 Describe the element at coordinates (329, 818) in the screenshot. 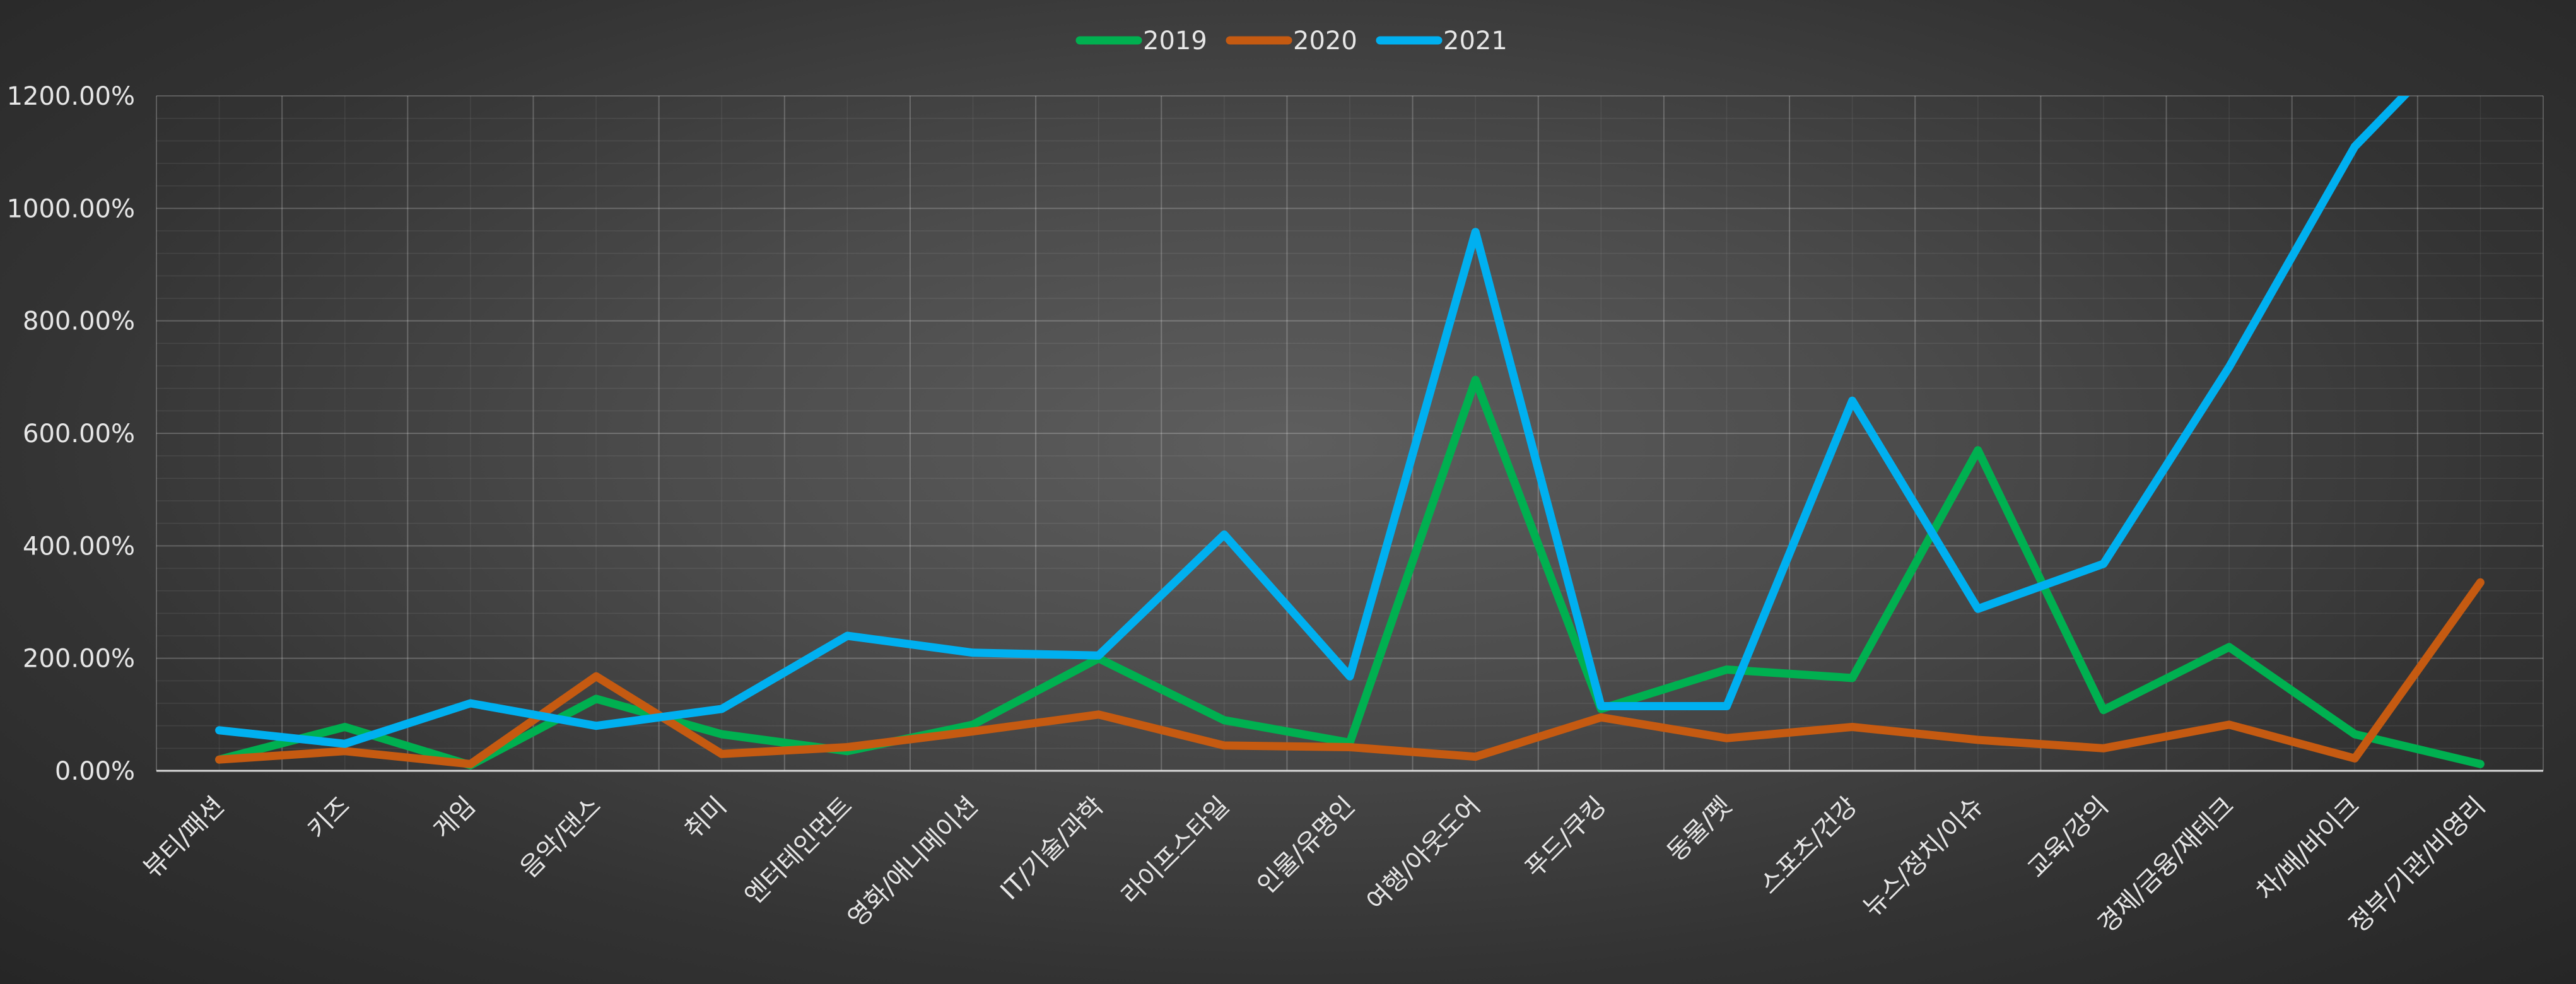

I see `x-tick-label: 키즈` at that location.